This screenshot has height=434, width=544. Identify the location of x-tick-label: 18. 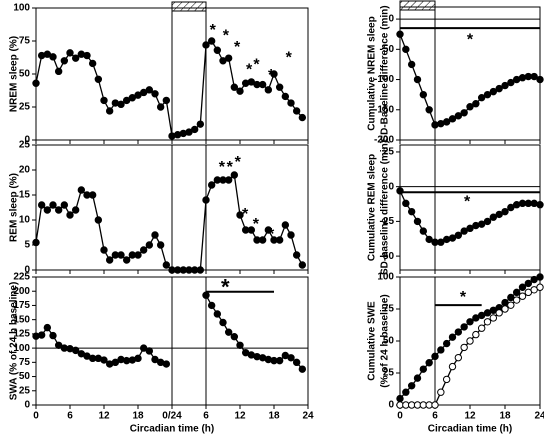
(274, 416).